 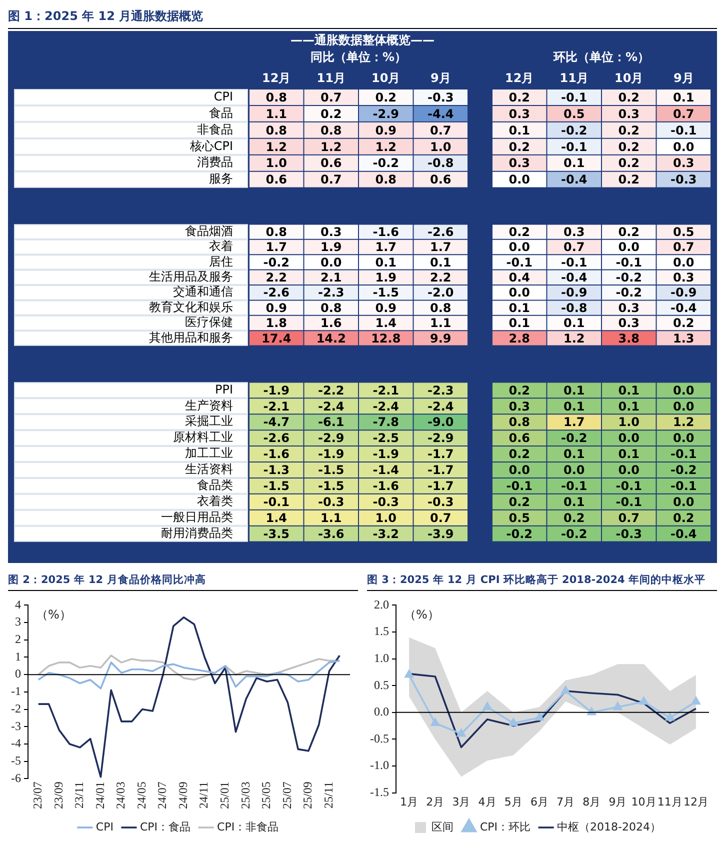 I want to click on y-tick-label: -3, so click(x=15, y=725).